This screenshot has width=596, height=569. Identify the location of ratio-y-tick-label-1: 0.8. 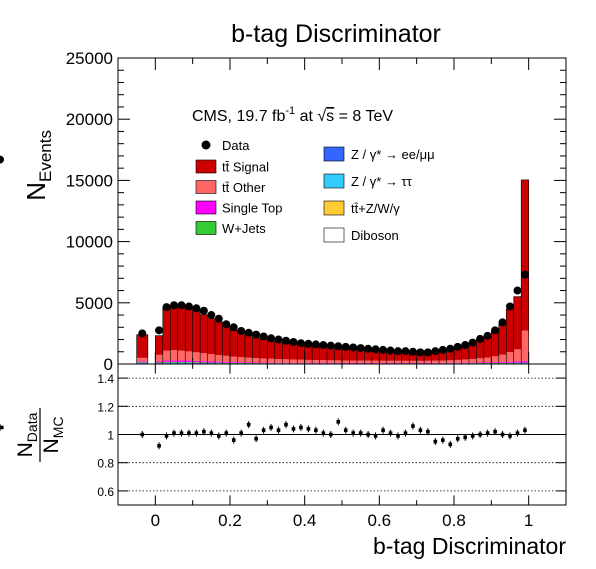
(105, 464).